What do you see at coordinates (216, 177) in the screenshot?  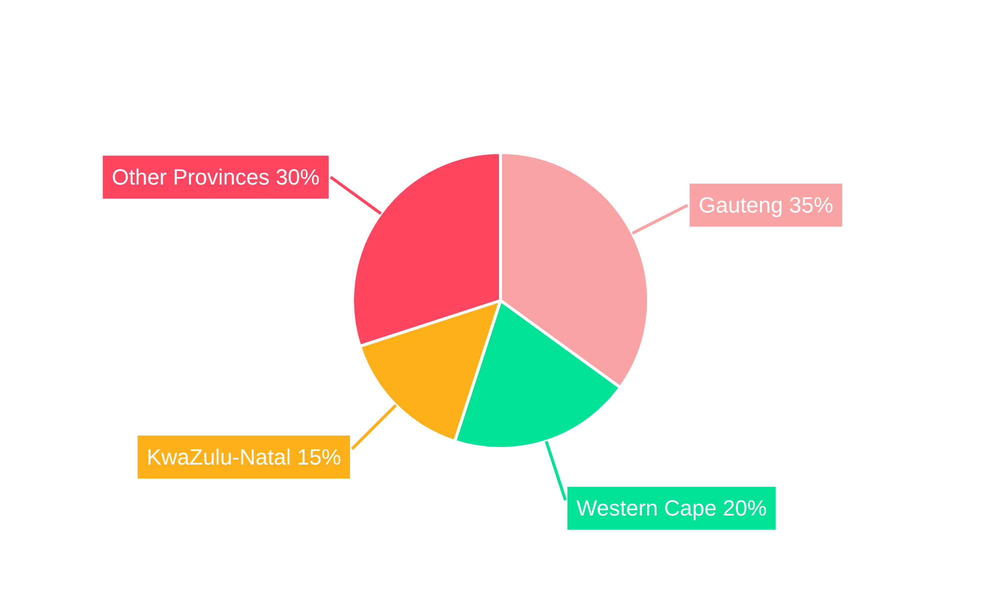 I see `slice-label: Other Provinces 30%` at bounding box center [216, 177].